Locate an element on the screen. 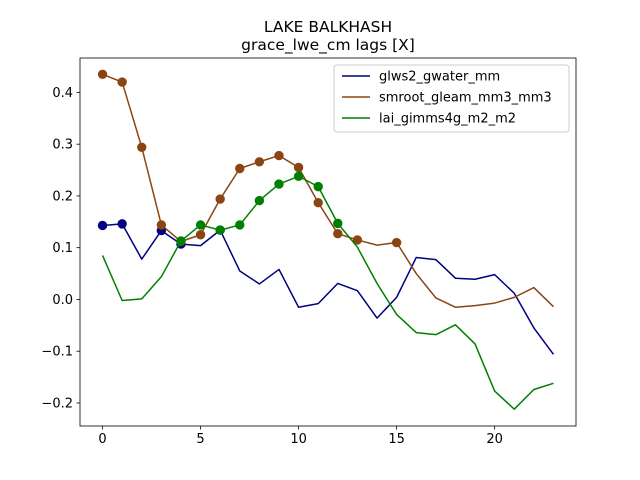 This screenshot has height=480, width=640. x-tick-label: 15 is located at coordinates (396, 439).